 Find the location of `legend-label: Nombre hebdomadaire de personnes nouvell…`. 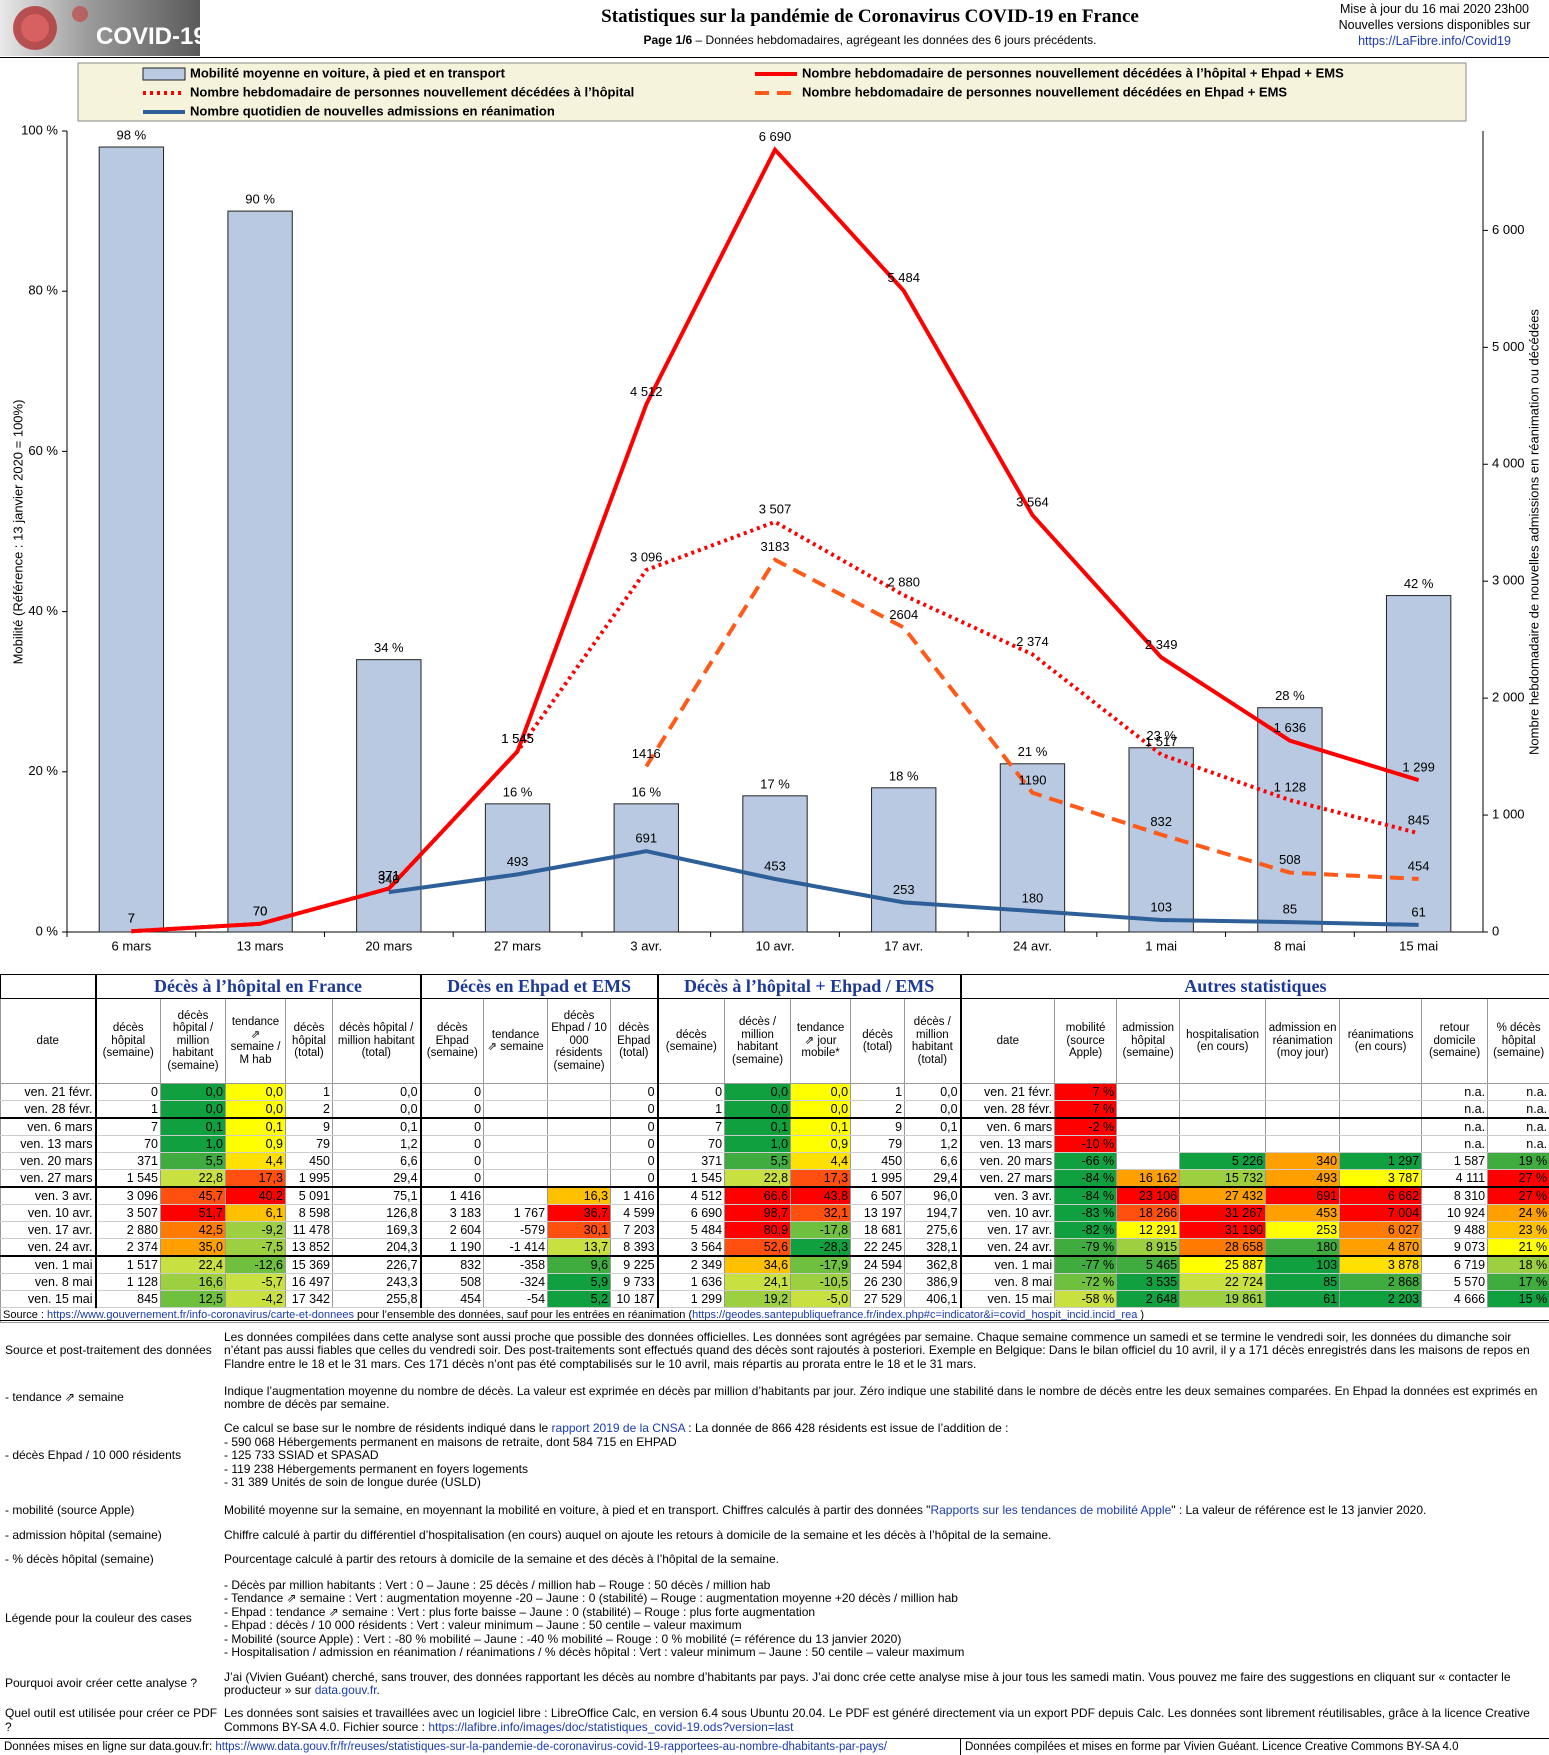

legend-label: Nombre hebdomadaire de personnes nouvell… is located at coordinates (1073, 72).